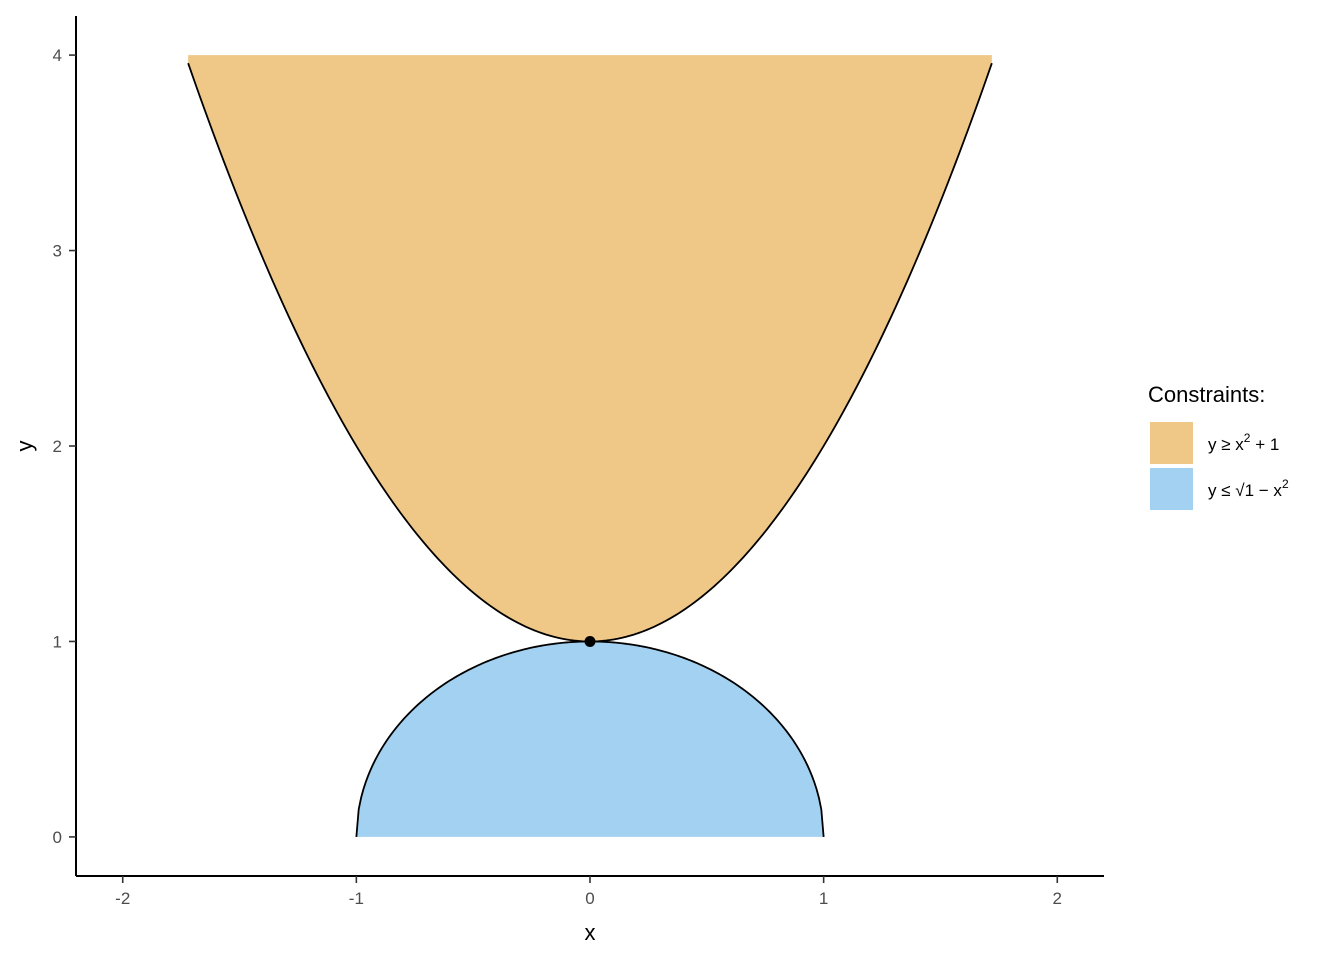 The height and width of the screenshot is (960, 1344). I want to click on legend-title: Constraints:, so click(1206, 394).